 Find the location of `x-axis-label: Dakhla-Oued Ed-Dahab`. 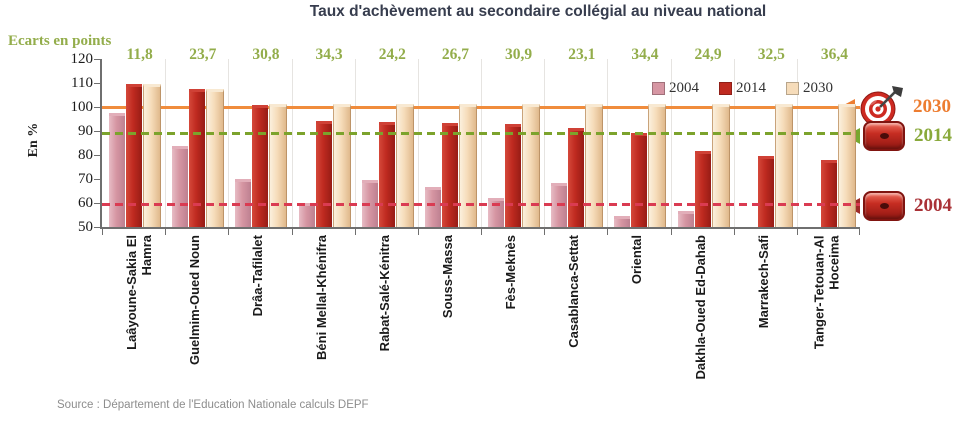

x-axis-label: Dakhla-Oued Ed-Dahab is located at coordinates (700, 307).